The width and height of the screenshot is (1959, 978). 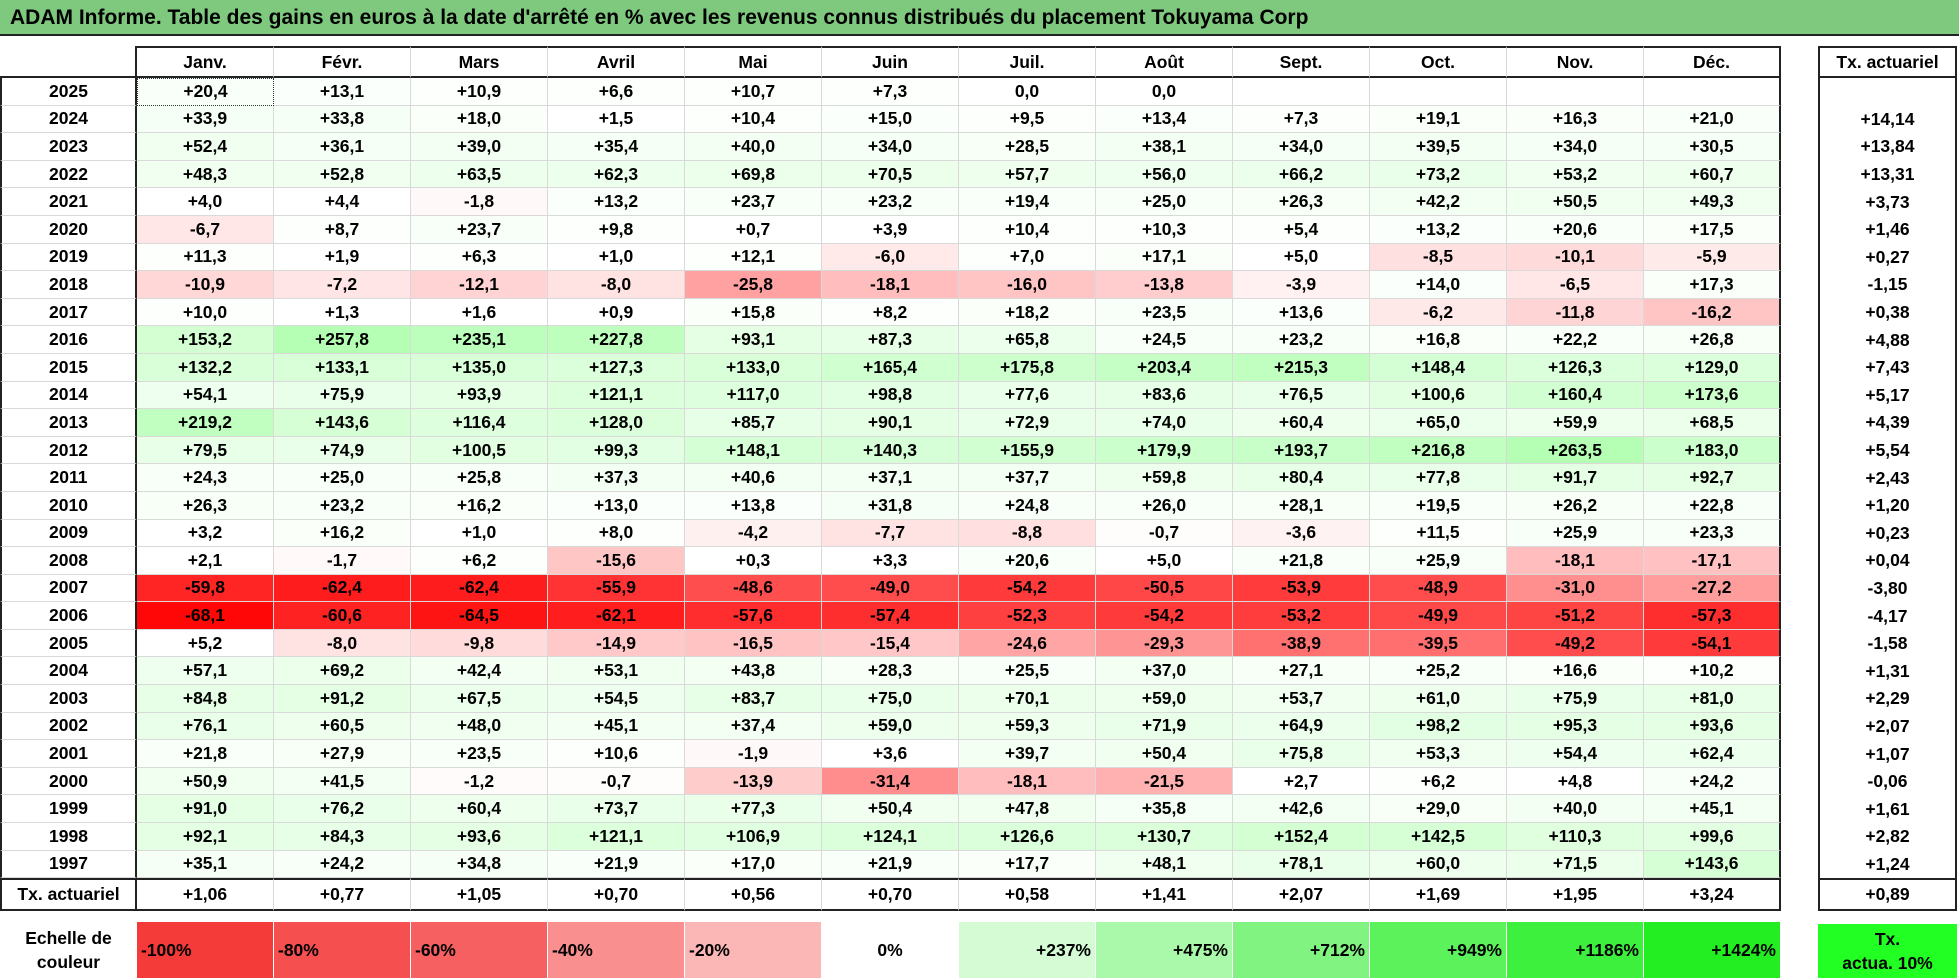 I want to click on value-cell: +60,0, so click(x=1438, y=864).